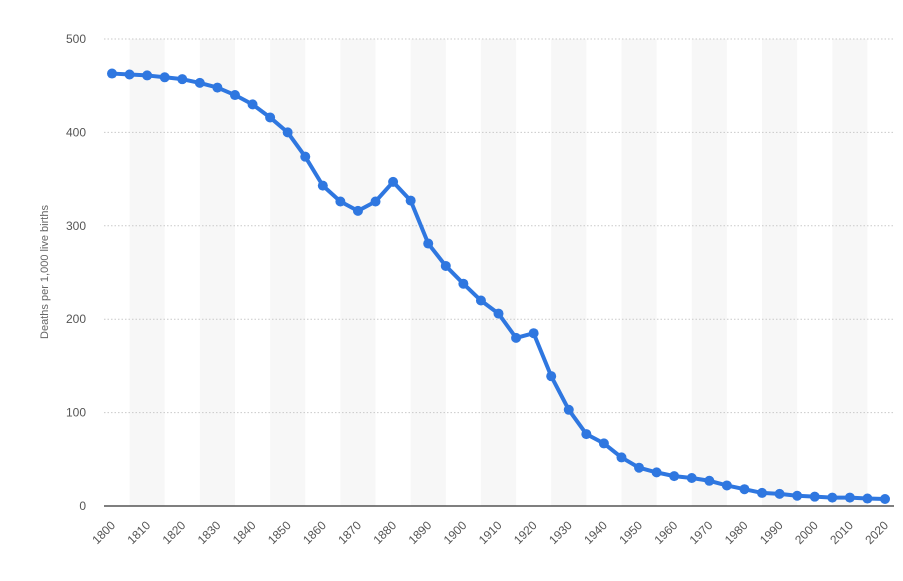  I want to click on y-axis-ticks: 0 100 200 300 400 500, so click(76, 272).